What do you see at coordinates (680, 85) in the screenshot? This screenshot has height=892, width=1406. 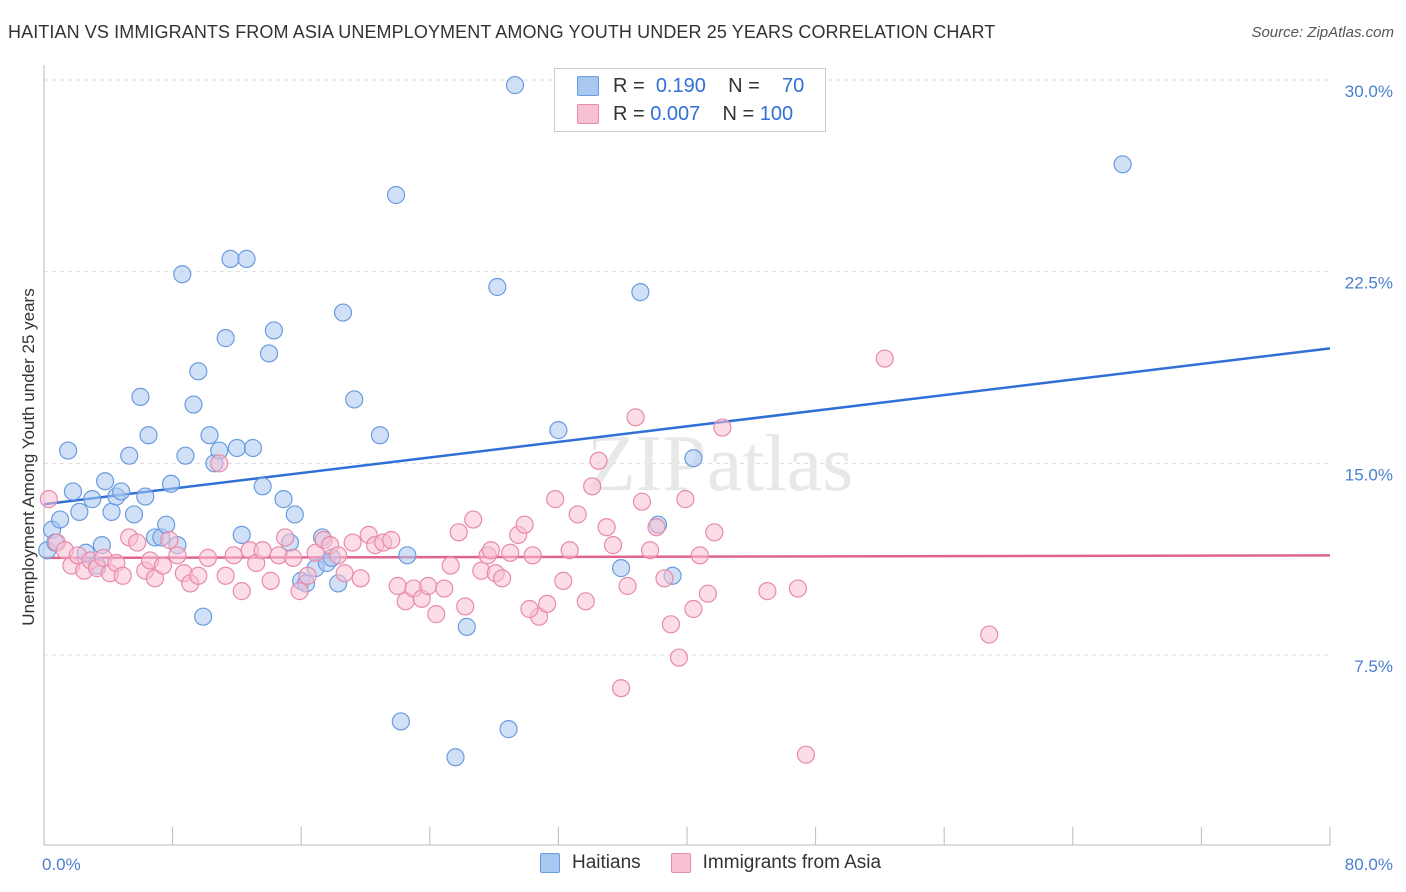 I see `r-value-haitians: 0.190` at bounding box center [680, 85].